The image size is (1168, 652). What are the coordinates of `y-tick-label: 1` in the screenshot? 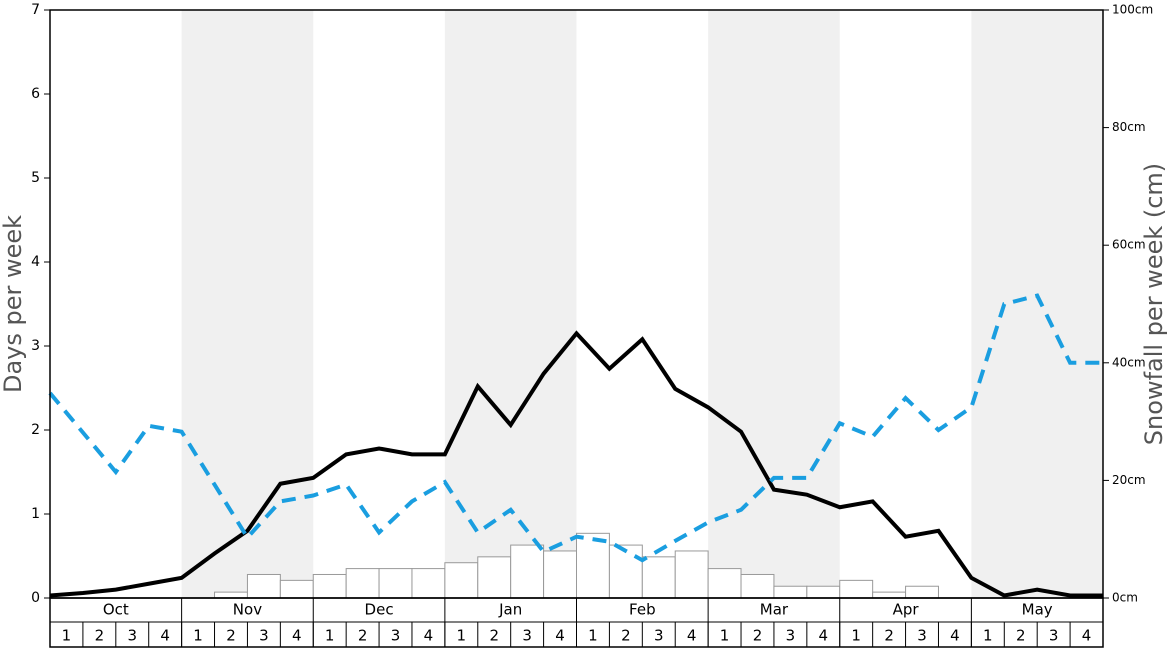 It's located at (35, 514).